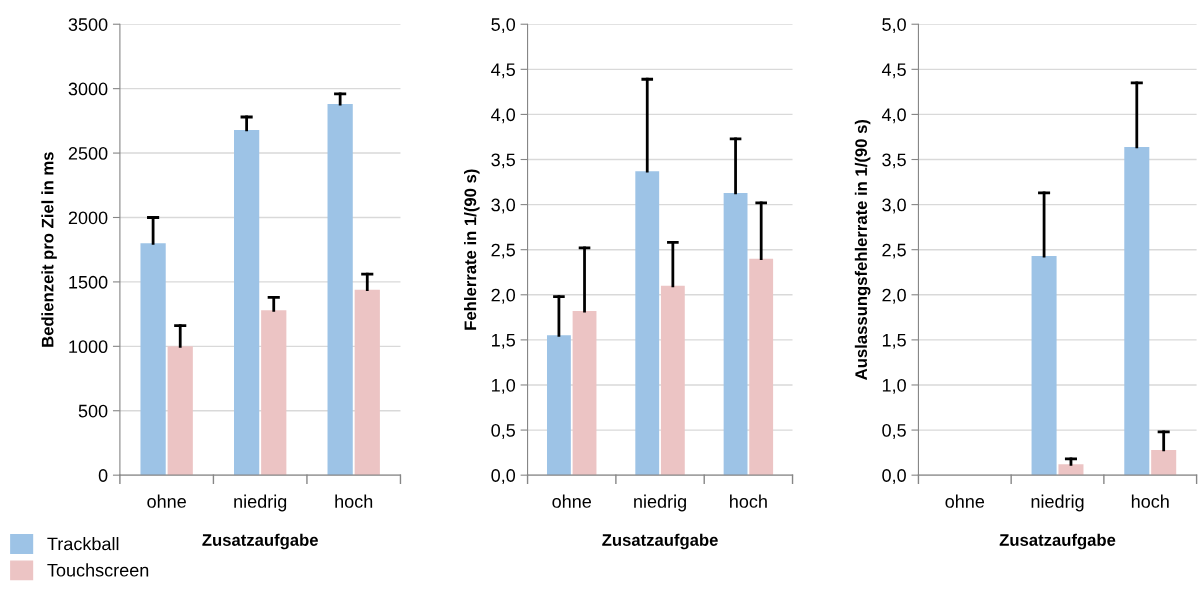  Describe the element at coordinates (103, 475) in the screenshot. I see `y-tick-label: 0` at that location.